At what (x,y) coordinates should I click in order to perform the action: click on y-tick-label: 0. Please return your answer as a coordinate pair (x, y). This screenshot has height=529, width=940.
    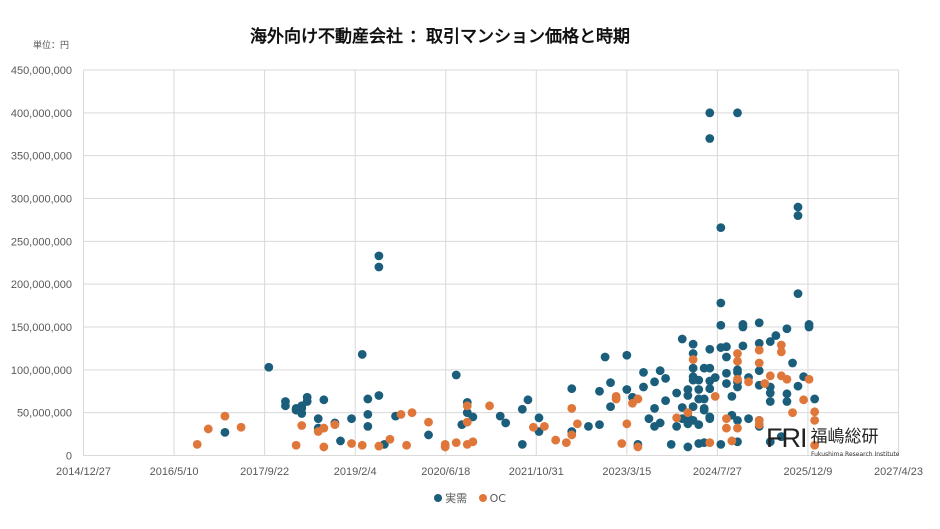
    Looking at the image, I should click on (69, 457).